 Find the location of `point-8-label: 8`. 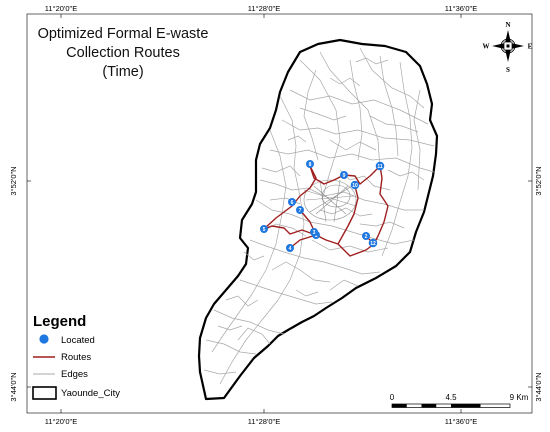

point-8-label: 8 is located at coordinates (310, 165).